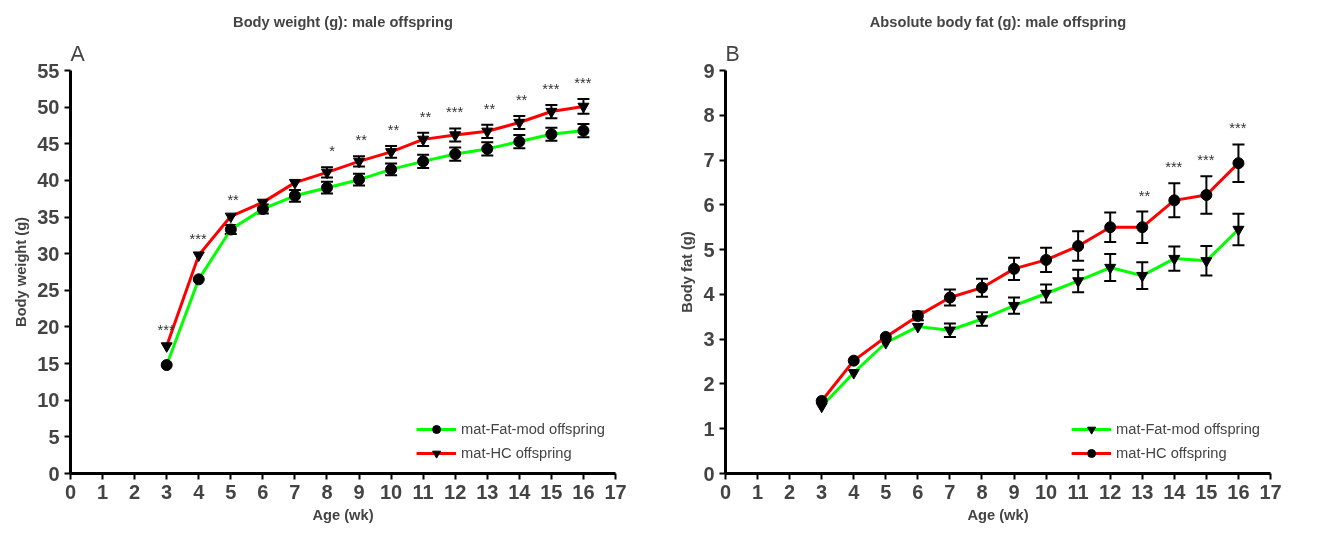 Image resolution: width=1327 pixels, height=533 pixels. Describe the element at coordinates (687, 272) in the screenshot. I see `y-axis-title: Body fat (g)` at that location.